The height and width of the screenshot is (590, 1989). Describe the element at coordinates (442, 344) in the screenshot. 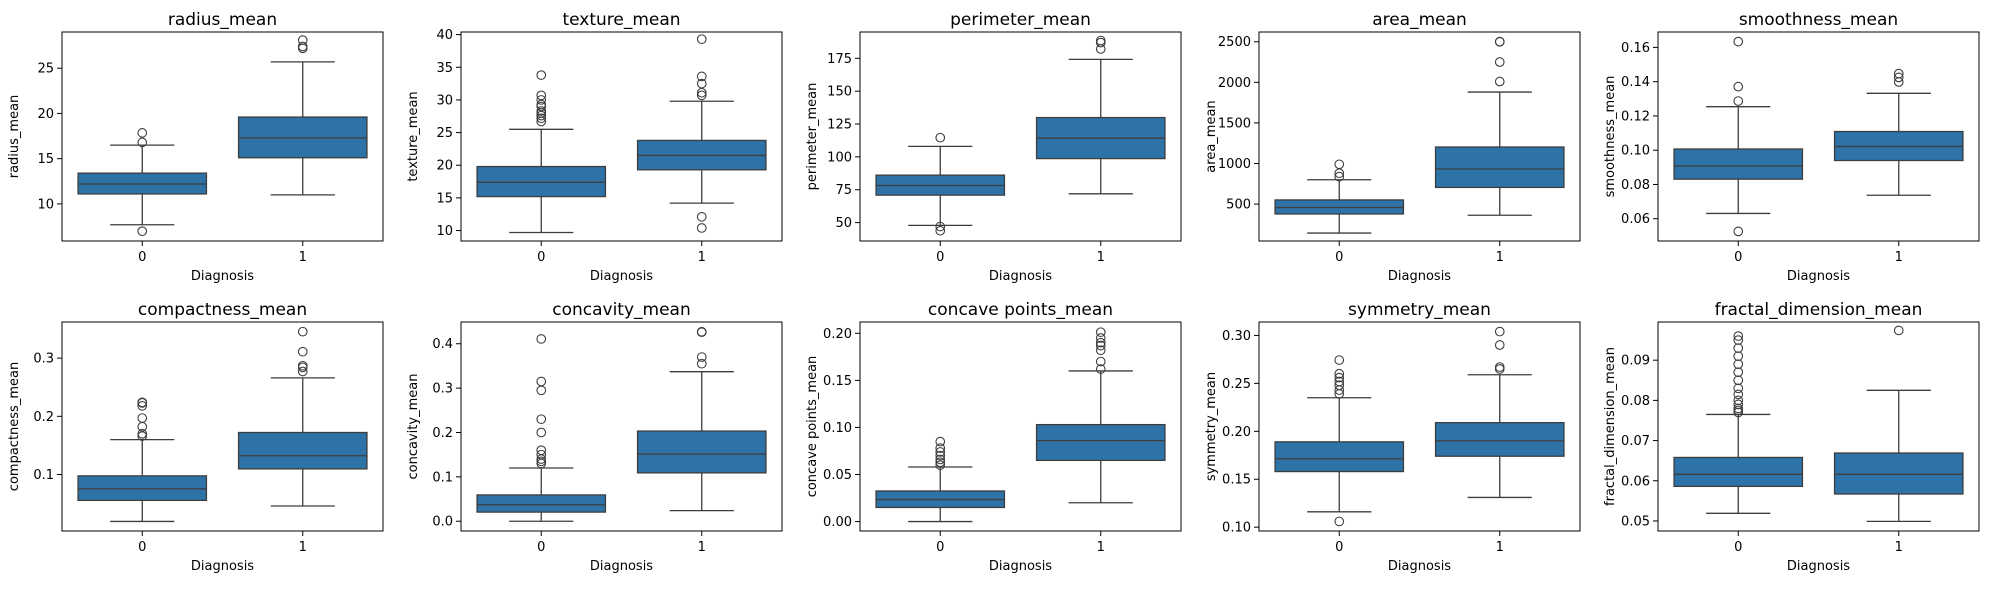

I see `y-tick-label: 0.4` at that location.